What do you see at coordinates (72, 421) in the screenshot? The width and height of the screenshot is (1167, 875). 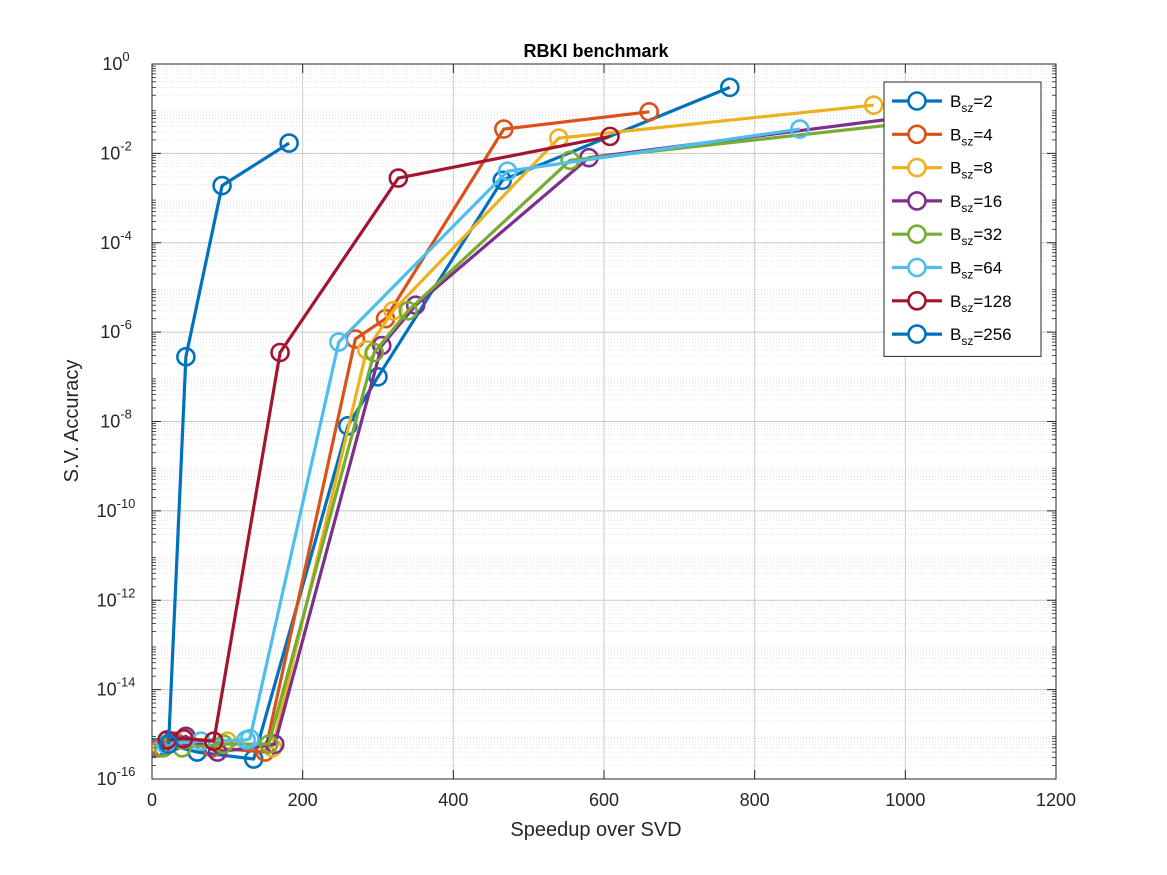 I see `y-axis-label: S.V. Accuracy` at bounding box center [72, 421].